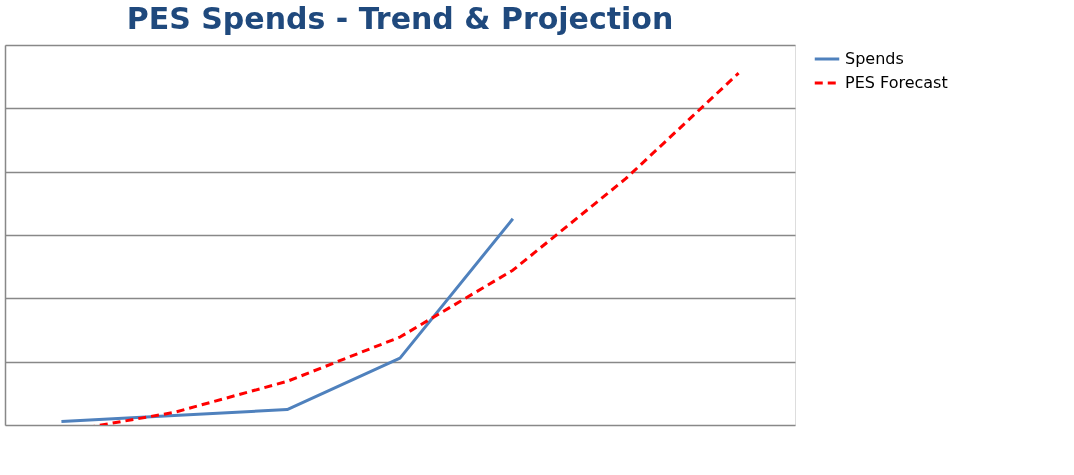 The height and width of the screenshot is (475, 1074). I want to click on legend-label: PES Forecast, so click(896, 82).